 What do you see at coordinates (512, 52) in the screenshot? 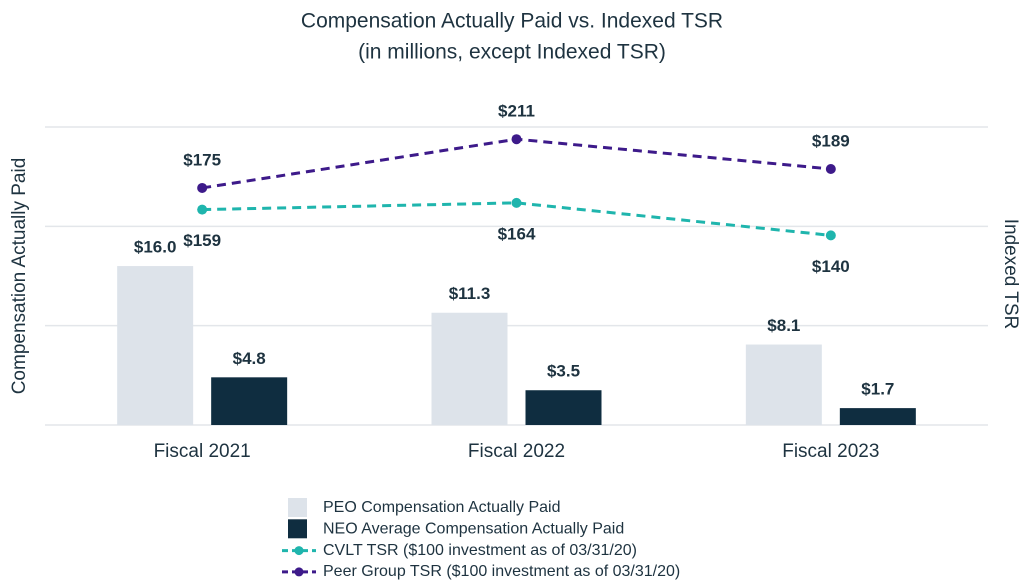
I see `chart-subtitle: (in millions, except Indexed TSR)` at bounding box center [512, 52].